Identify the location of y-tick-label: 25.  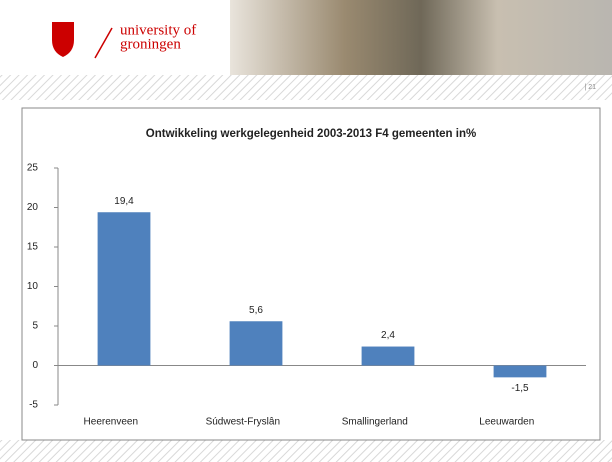
(33, 168).